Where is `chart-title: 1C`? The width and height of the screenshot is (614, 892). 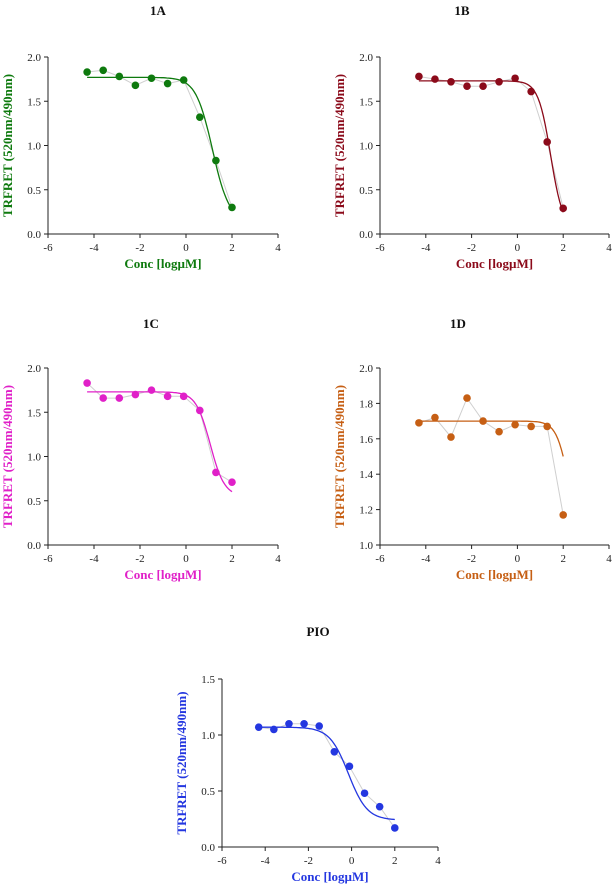 chart-title: 1C is located at coordinates (151, 323).